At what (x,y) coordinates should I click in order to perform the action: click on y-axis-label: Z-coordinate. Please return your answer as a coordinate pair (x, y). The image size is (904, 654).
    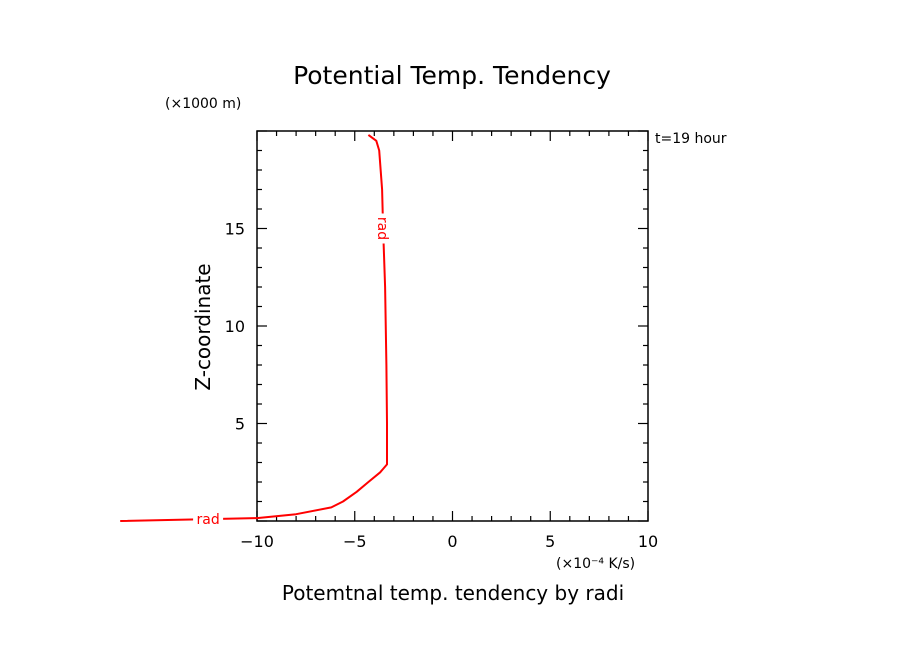
    Looking at the image, I should click on (203, 326).